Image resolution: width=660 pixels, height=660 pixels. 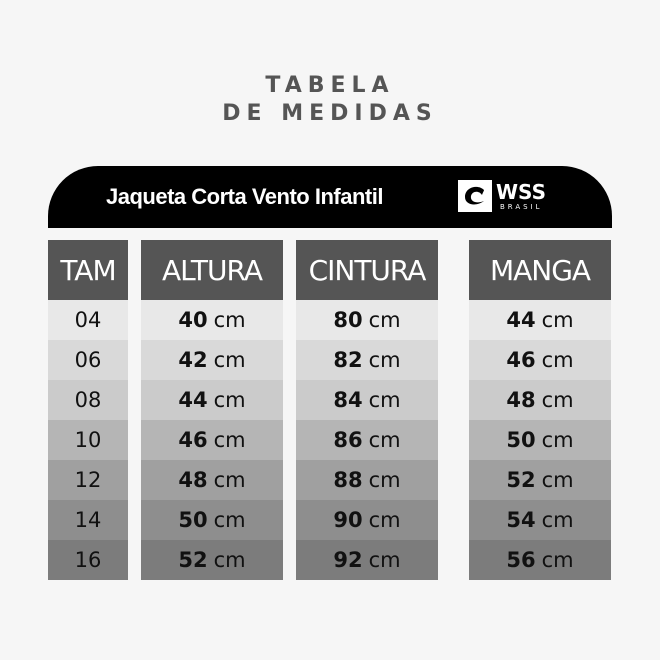 I want to click on logo-sub: BRASIL, so click(x=521, y=206).